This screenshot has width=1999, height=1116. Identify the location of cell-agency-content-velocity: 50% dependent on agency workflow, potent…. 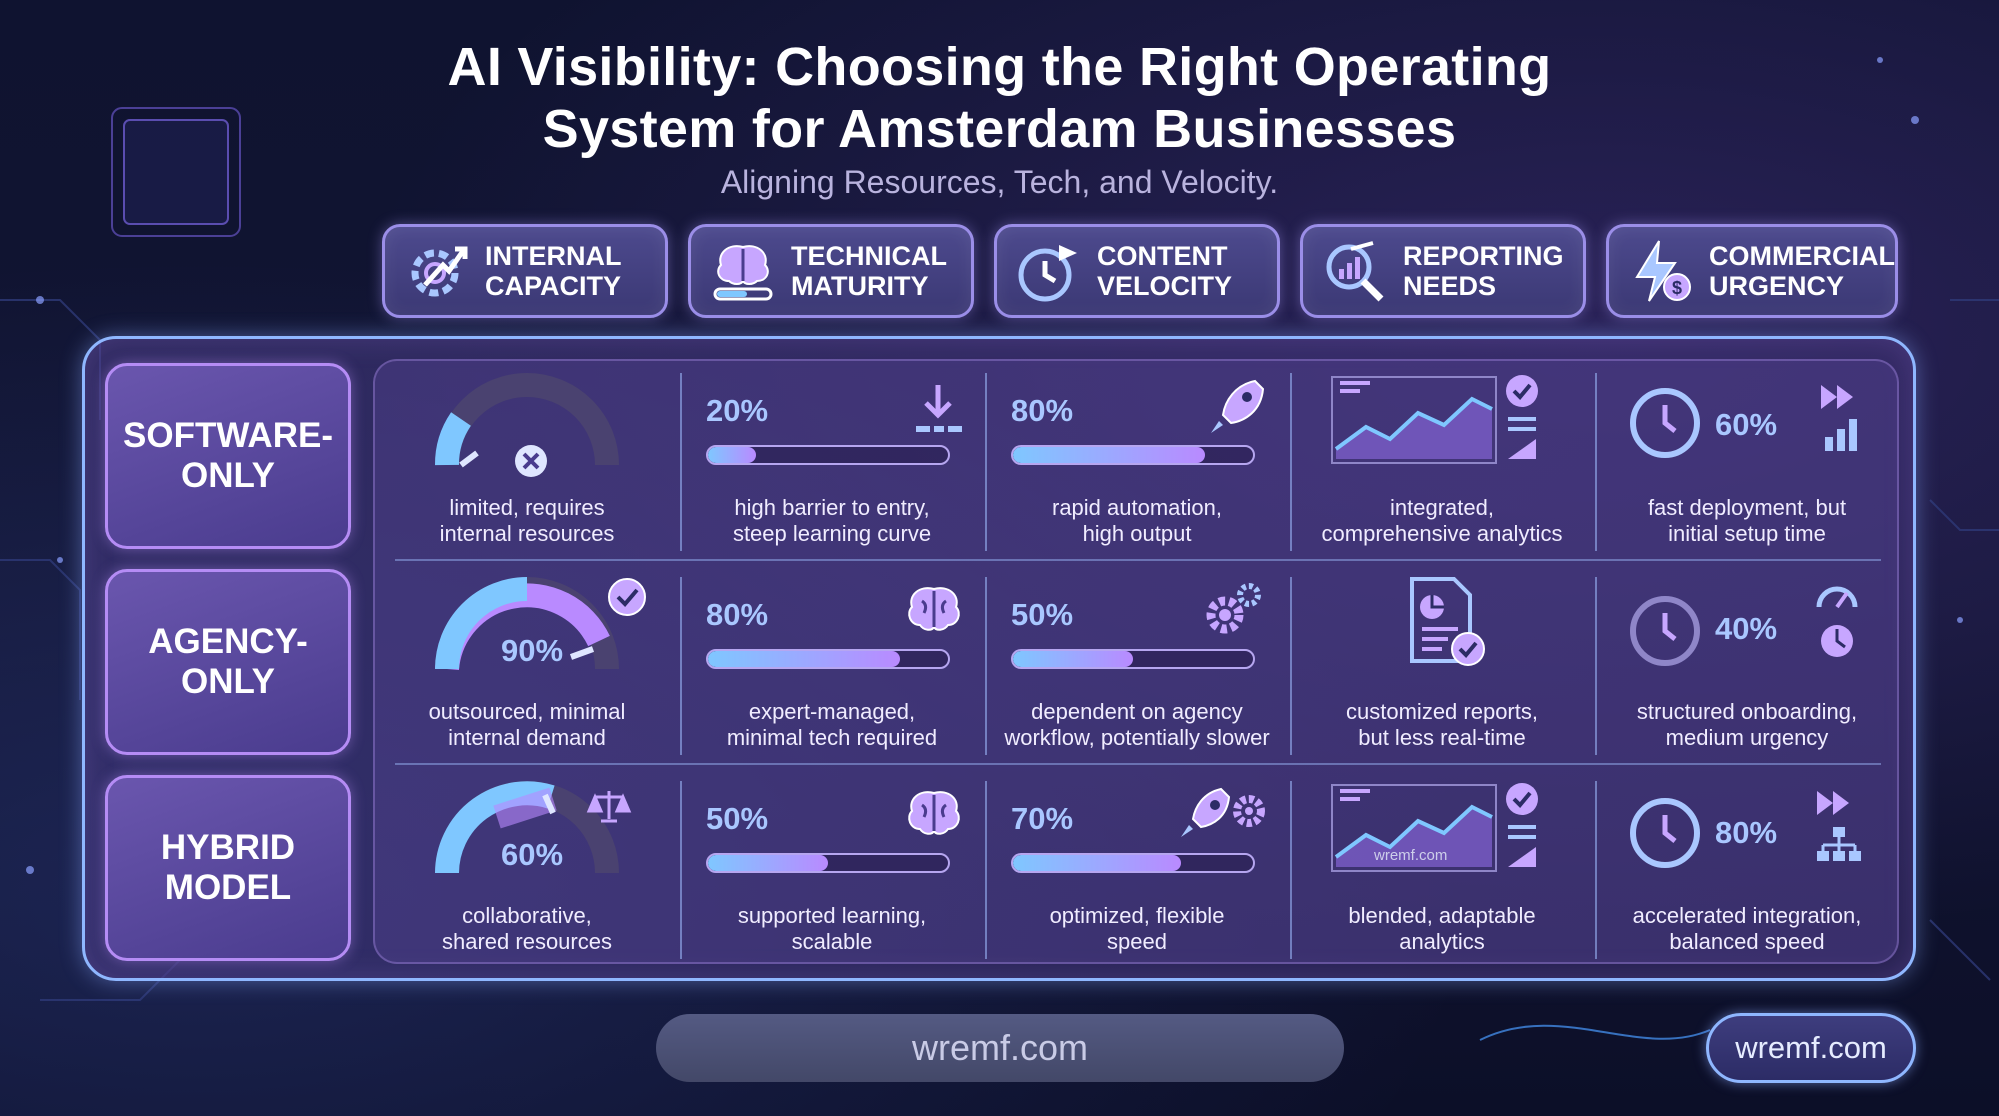
(1137, 667).